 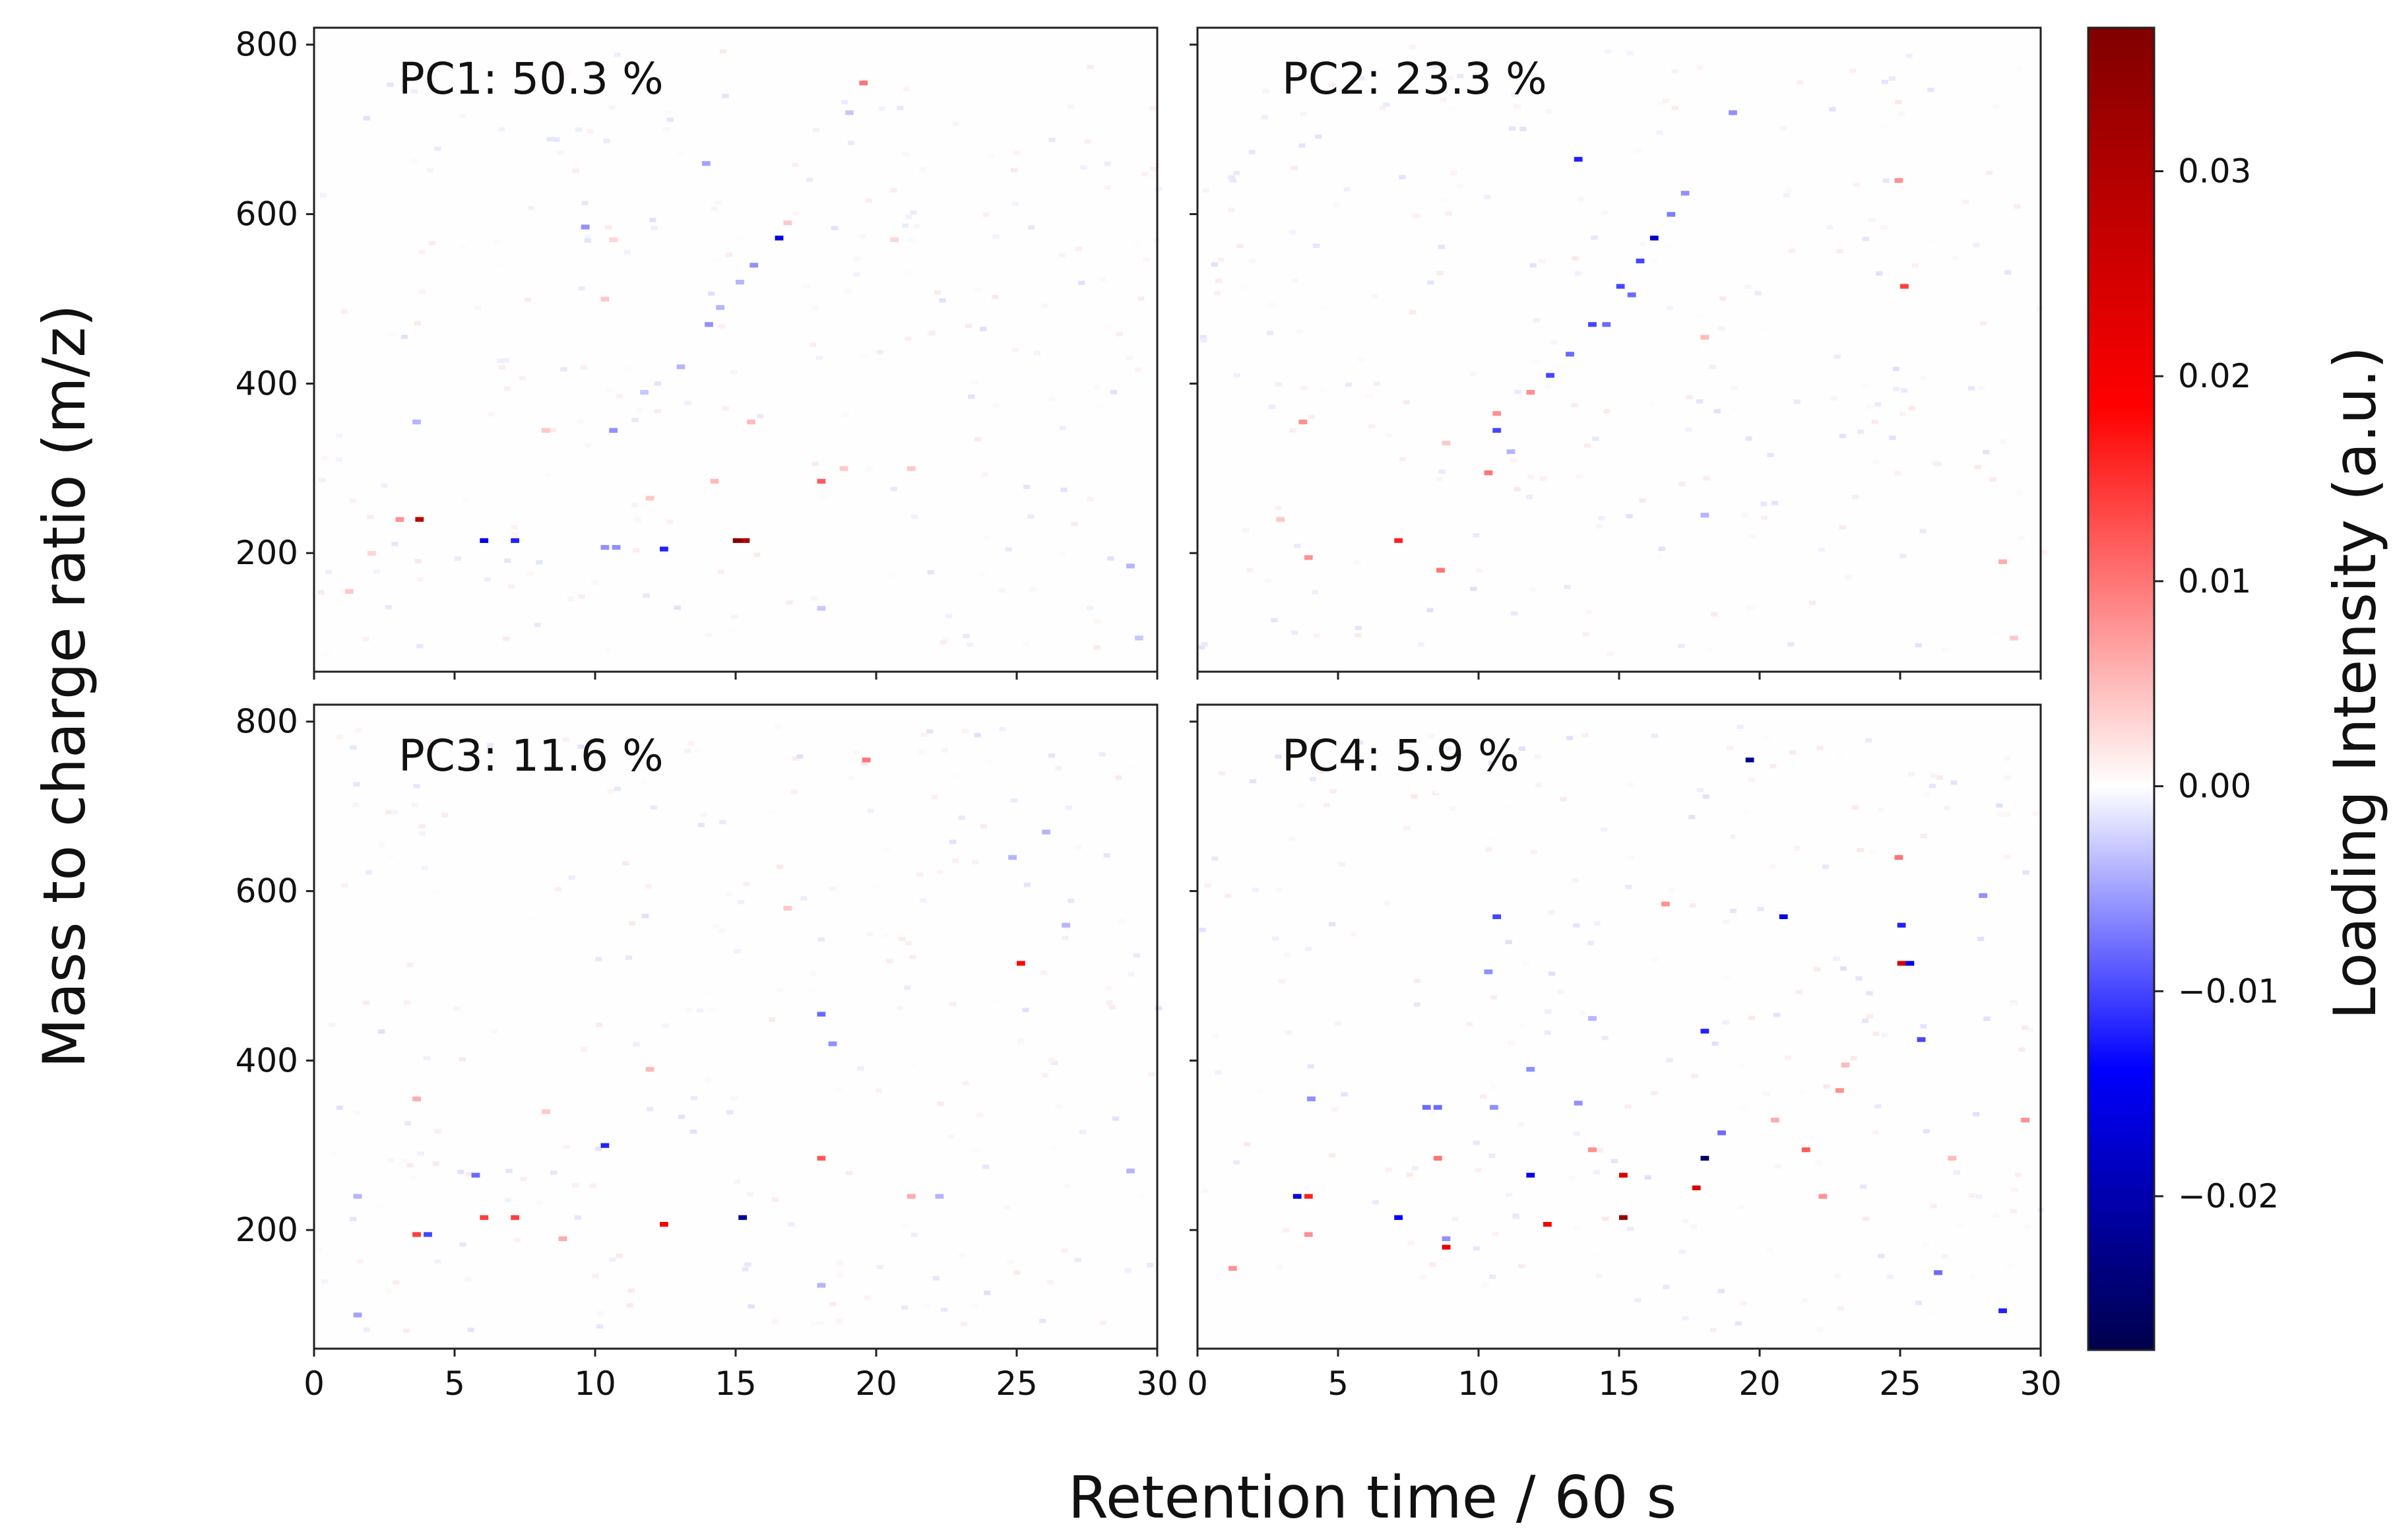 What do you see at coordinates (267, 45) in the screenshot?
I see `y-tick-label: 800` at bounding box center [267, 45].